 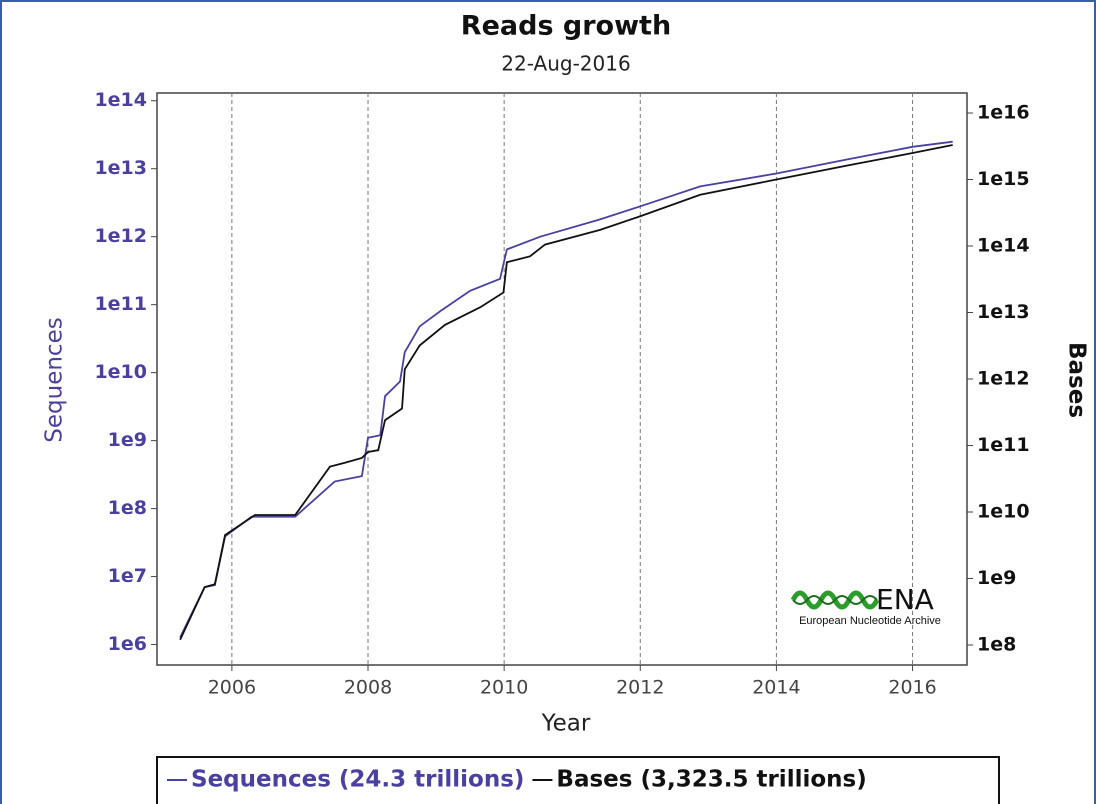 I want to click on y-tick-label: 1e11, so click(x=120, y=304).